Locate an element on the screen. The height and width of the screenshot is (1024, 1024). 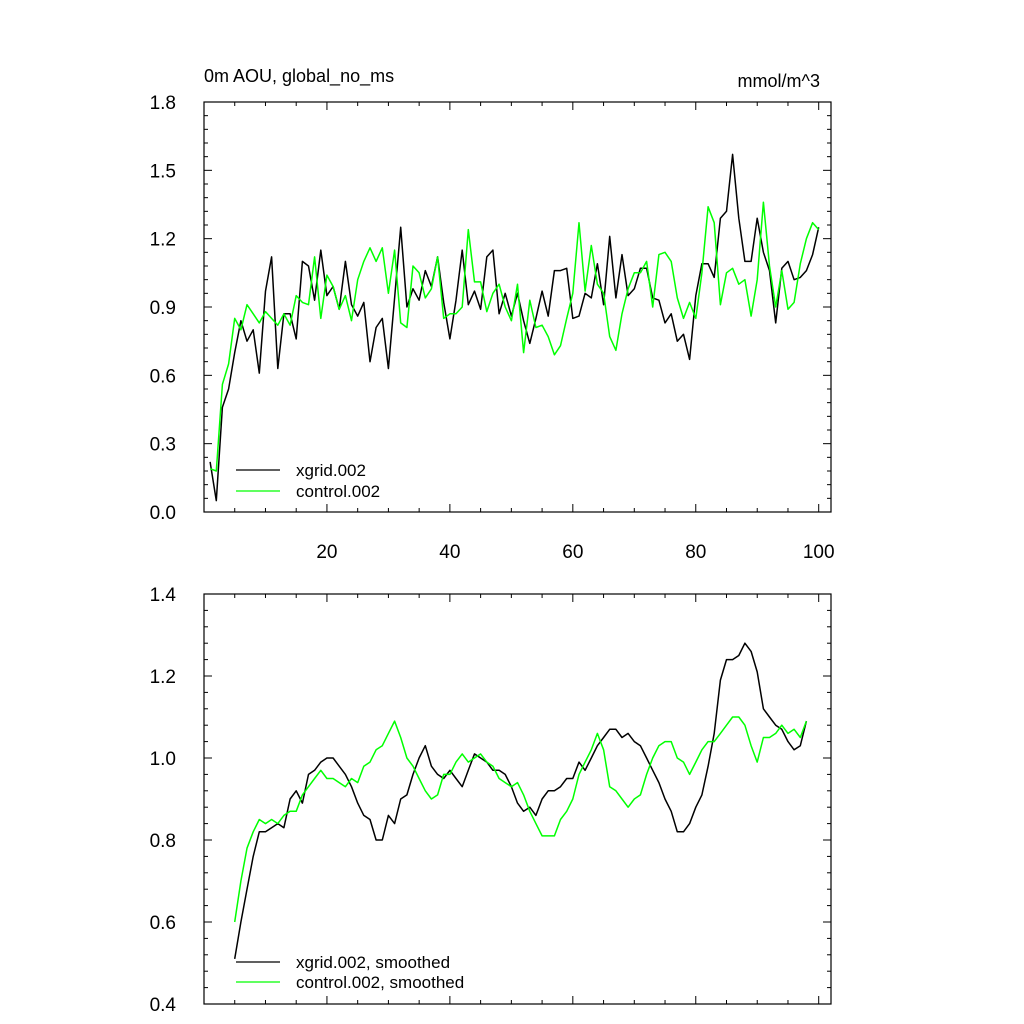
x-tick-label: 80 is located at coordinates (695, 552).